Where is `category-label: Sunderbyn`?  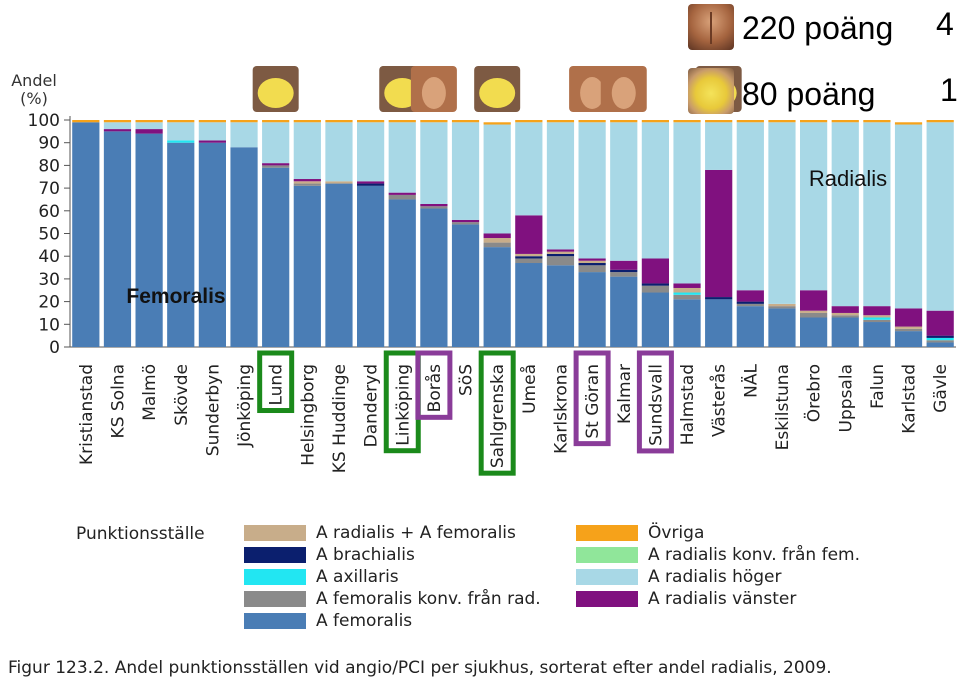
category-label: Sunderbyn is located at coordinates (213, 410).